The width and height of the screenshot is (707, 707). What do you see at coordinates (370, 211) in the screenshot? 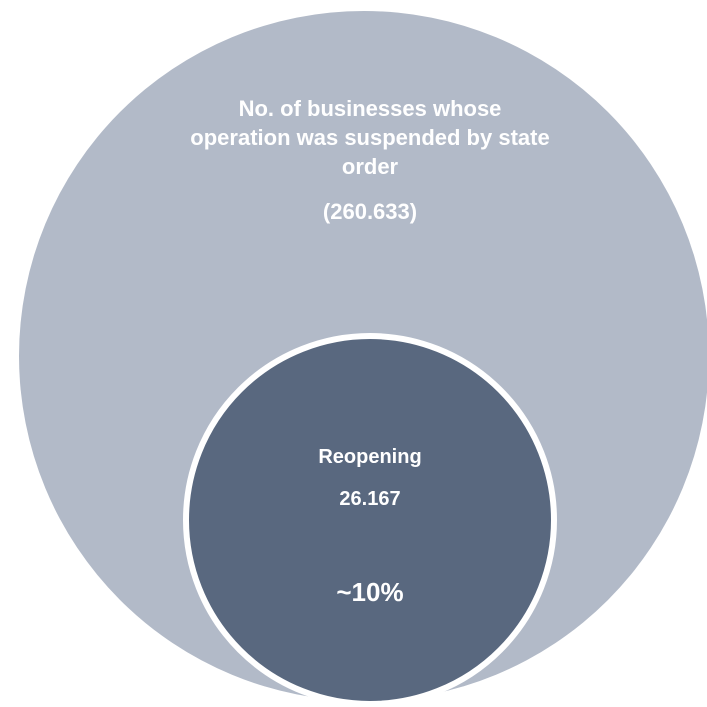
I see `outer-circle-value: (260.633)` at bounding box center [370, 211].